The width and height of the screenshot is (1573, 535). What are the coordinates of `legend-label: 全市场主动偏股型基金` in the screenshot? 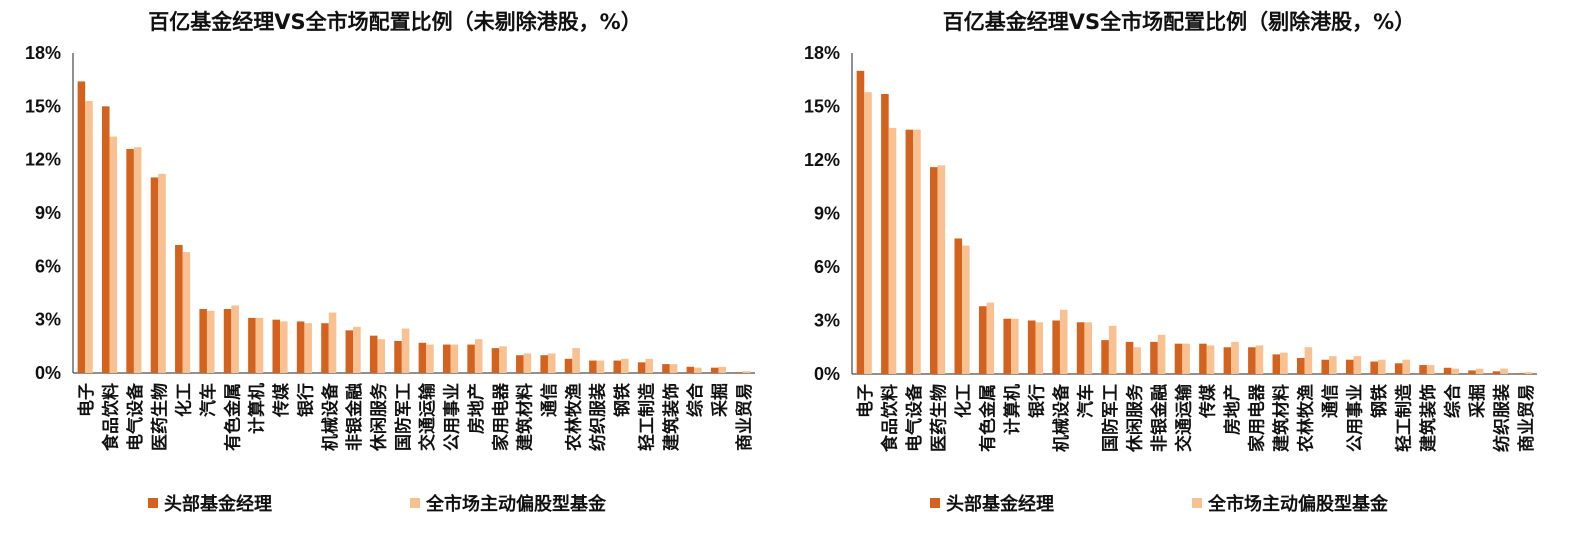 It's located at (516, 504).